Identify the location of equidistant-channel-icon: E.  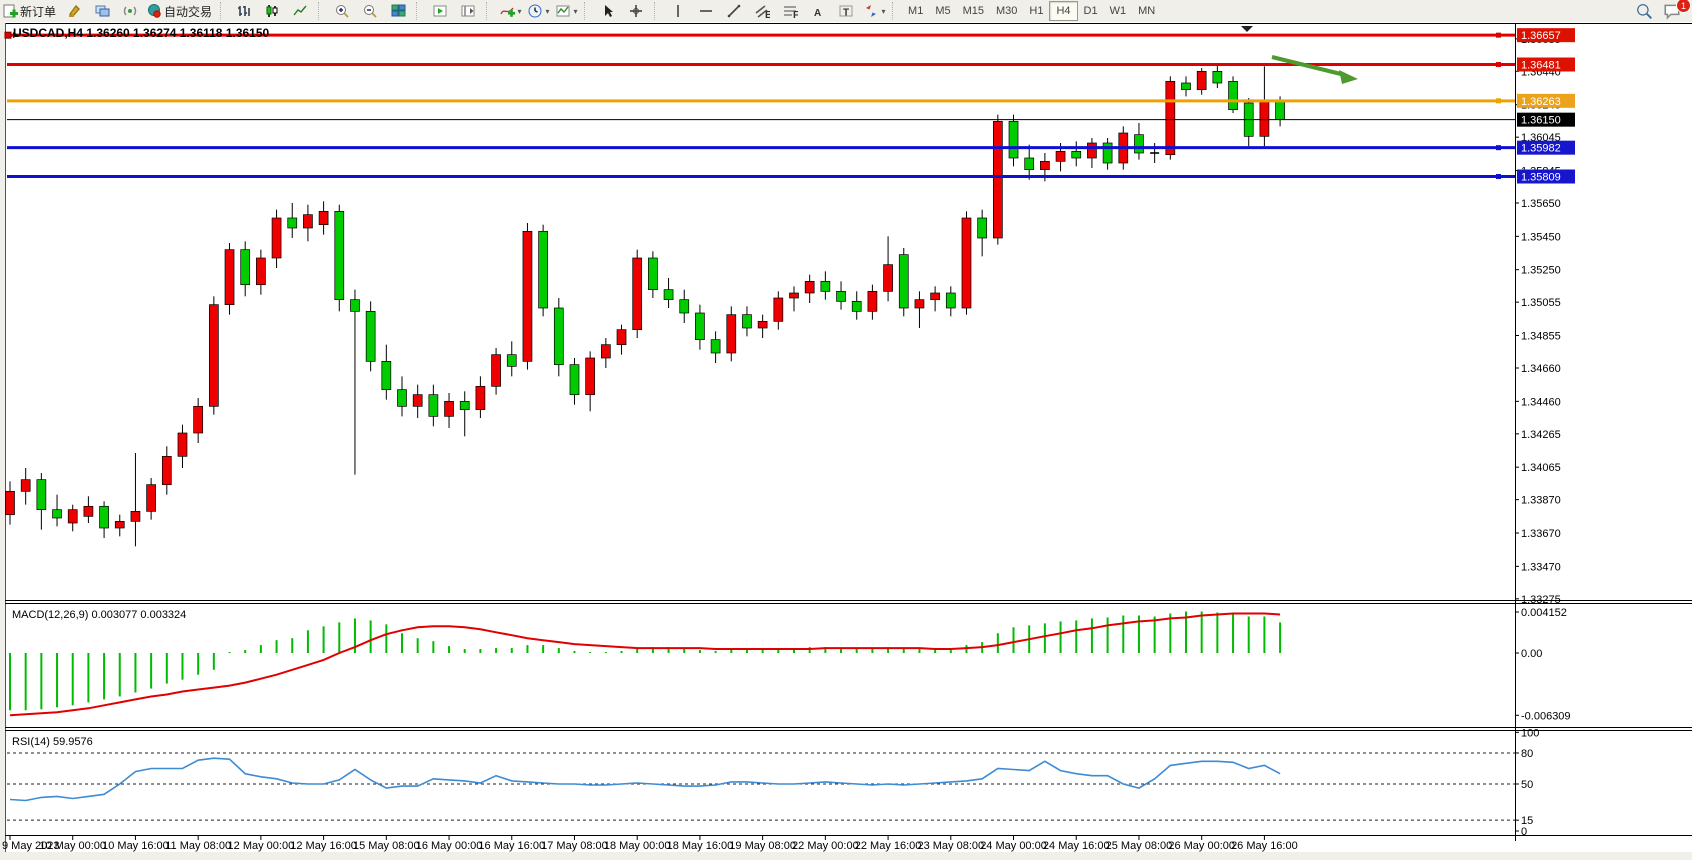
(762, 12).